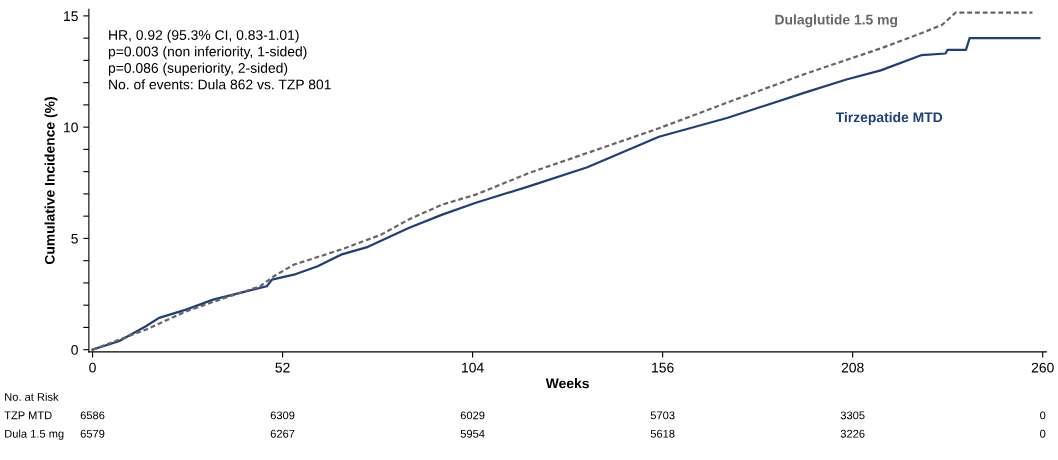 The height and width of the screenshot is (460, 1058). Describe the element at coordinates (92, 433) in the screenshot. I see `text: 6579` at that location.